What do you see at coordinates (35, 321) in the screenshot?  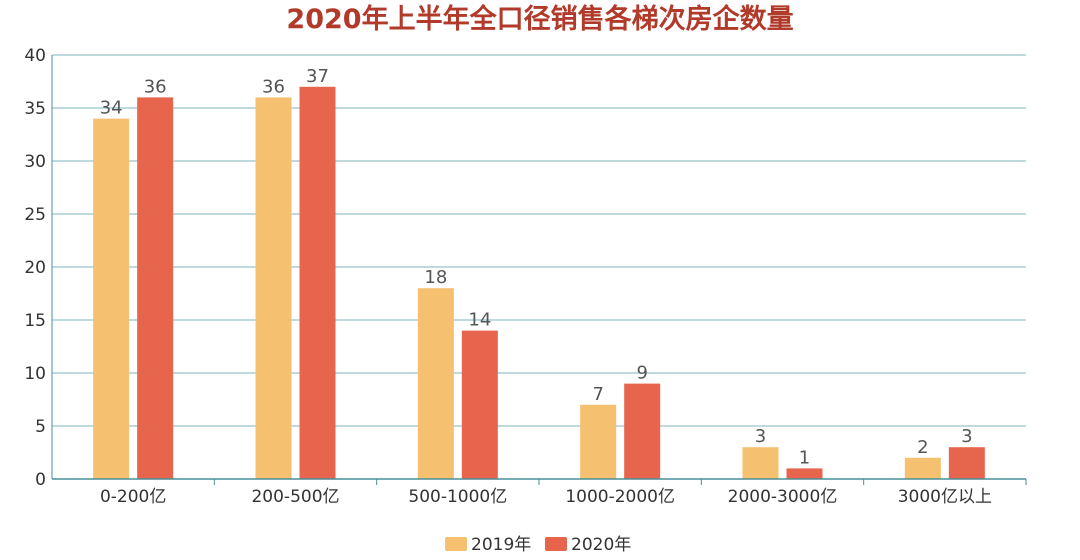 I see `y-tick-label: 15` at bounding box center [35, 321].